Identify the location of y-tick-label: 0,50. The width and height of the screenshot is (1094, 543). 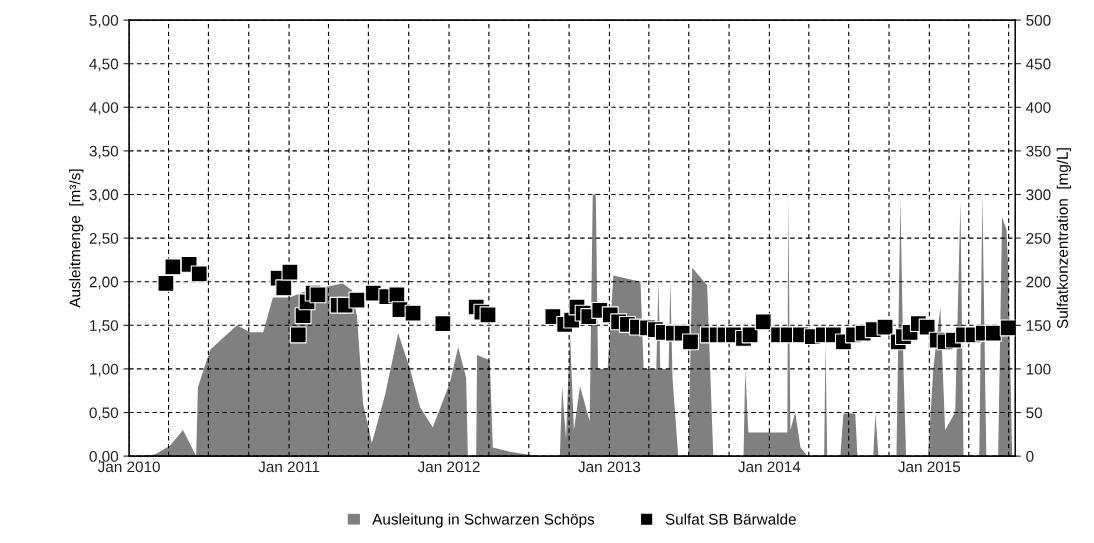
(104, 414).